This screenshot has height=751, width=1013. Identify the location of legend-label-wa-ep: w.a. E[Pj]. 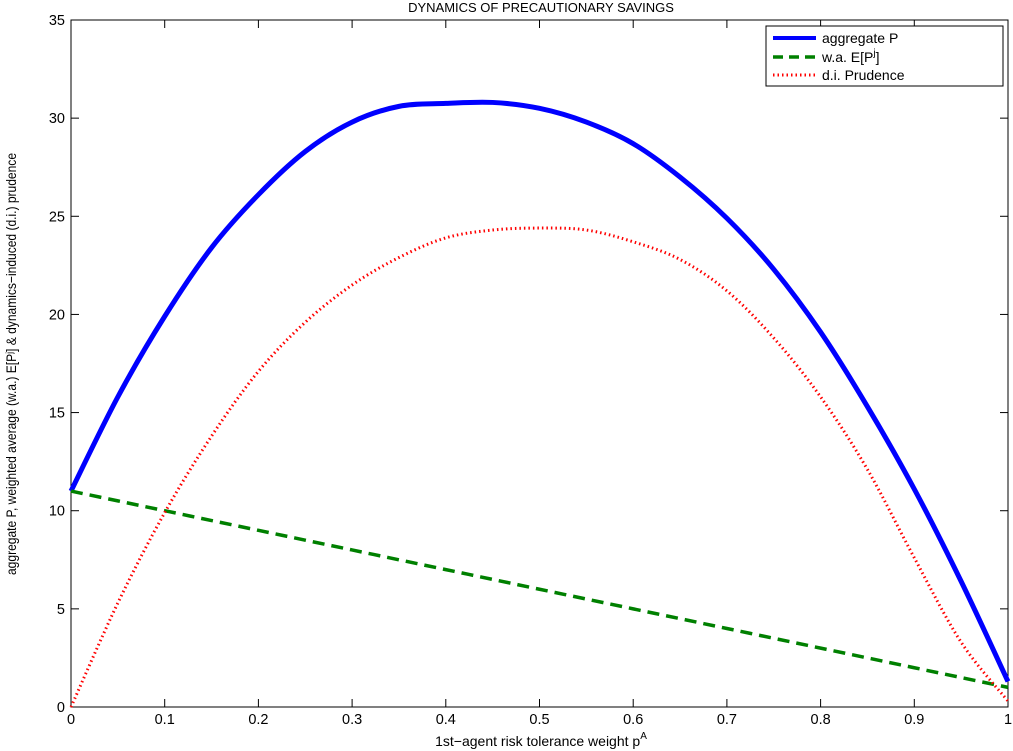
(850, 56).